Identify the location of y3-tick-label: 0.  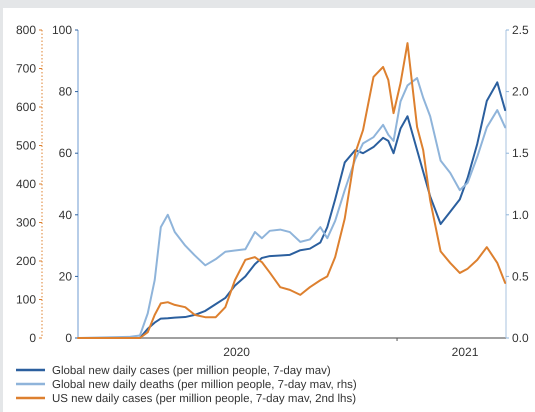
(32, 338).